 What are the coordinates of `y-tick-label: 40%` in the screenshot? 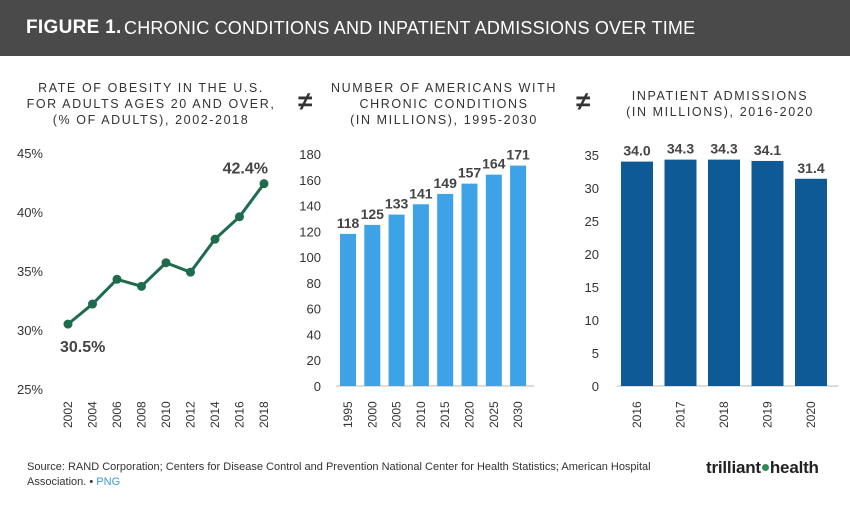 It's located at (30, 212).